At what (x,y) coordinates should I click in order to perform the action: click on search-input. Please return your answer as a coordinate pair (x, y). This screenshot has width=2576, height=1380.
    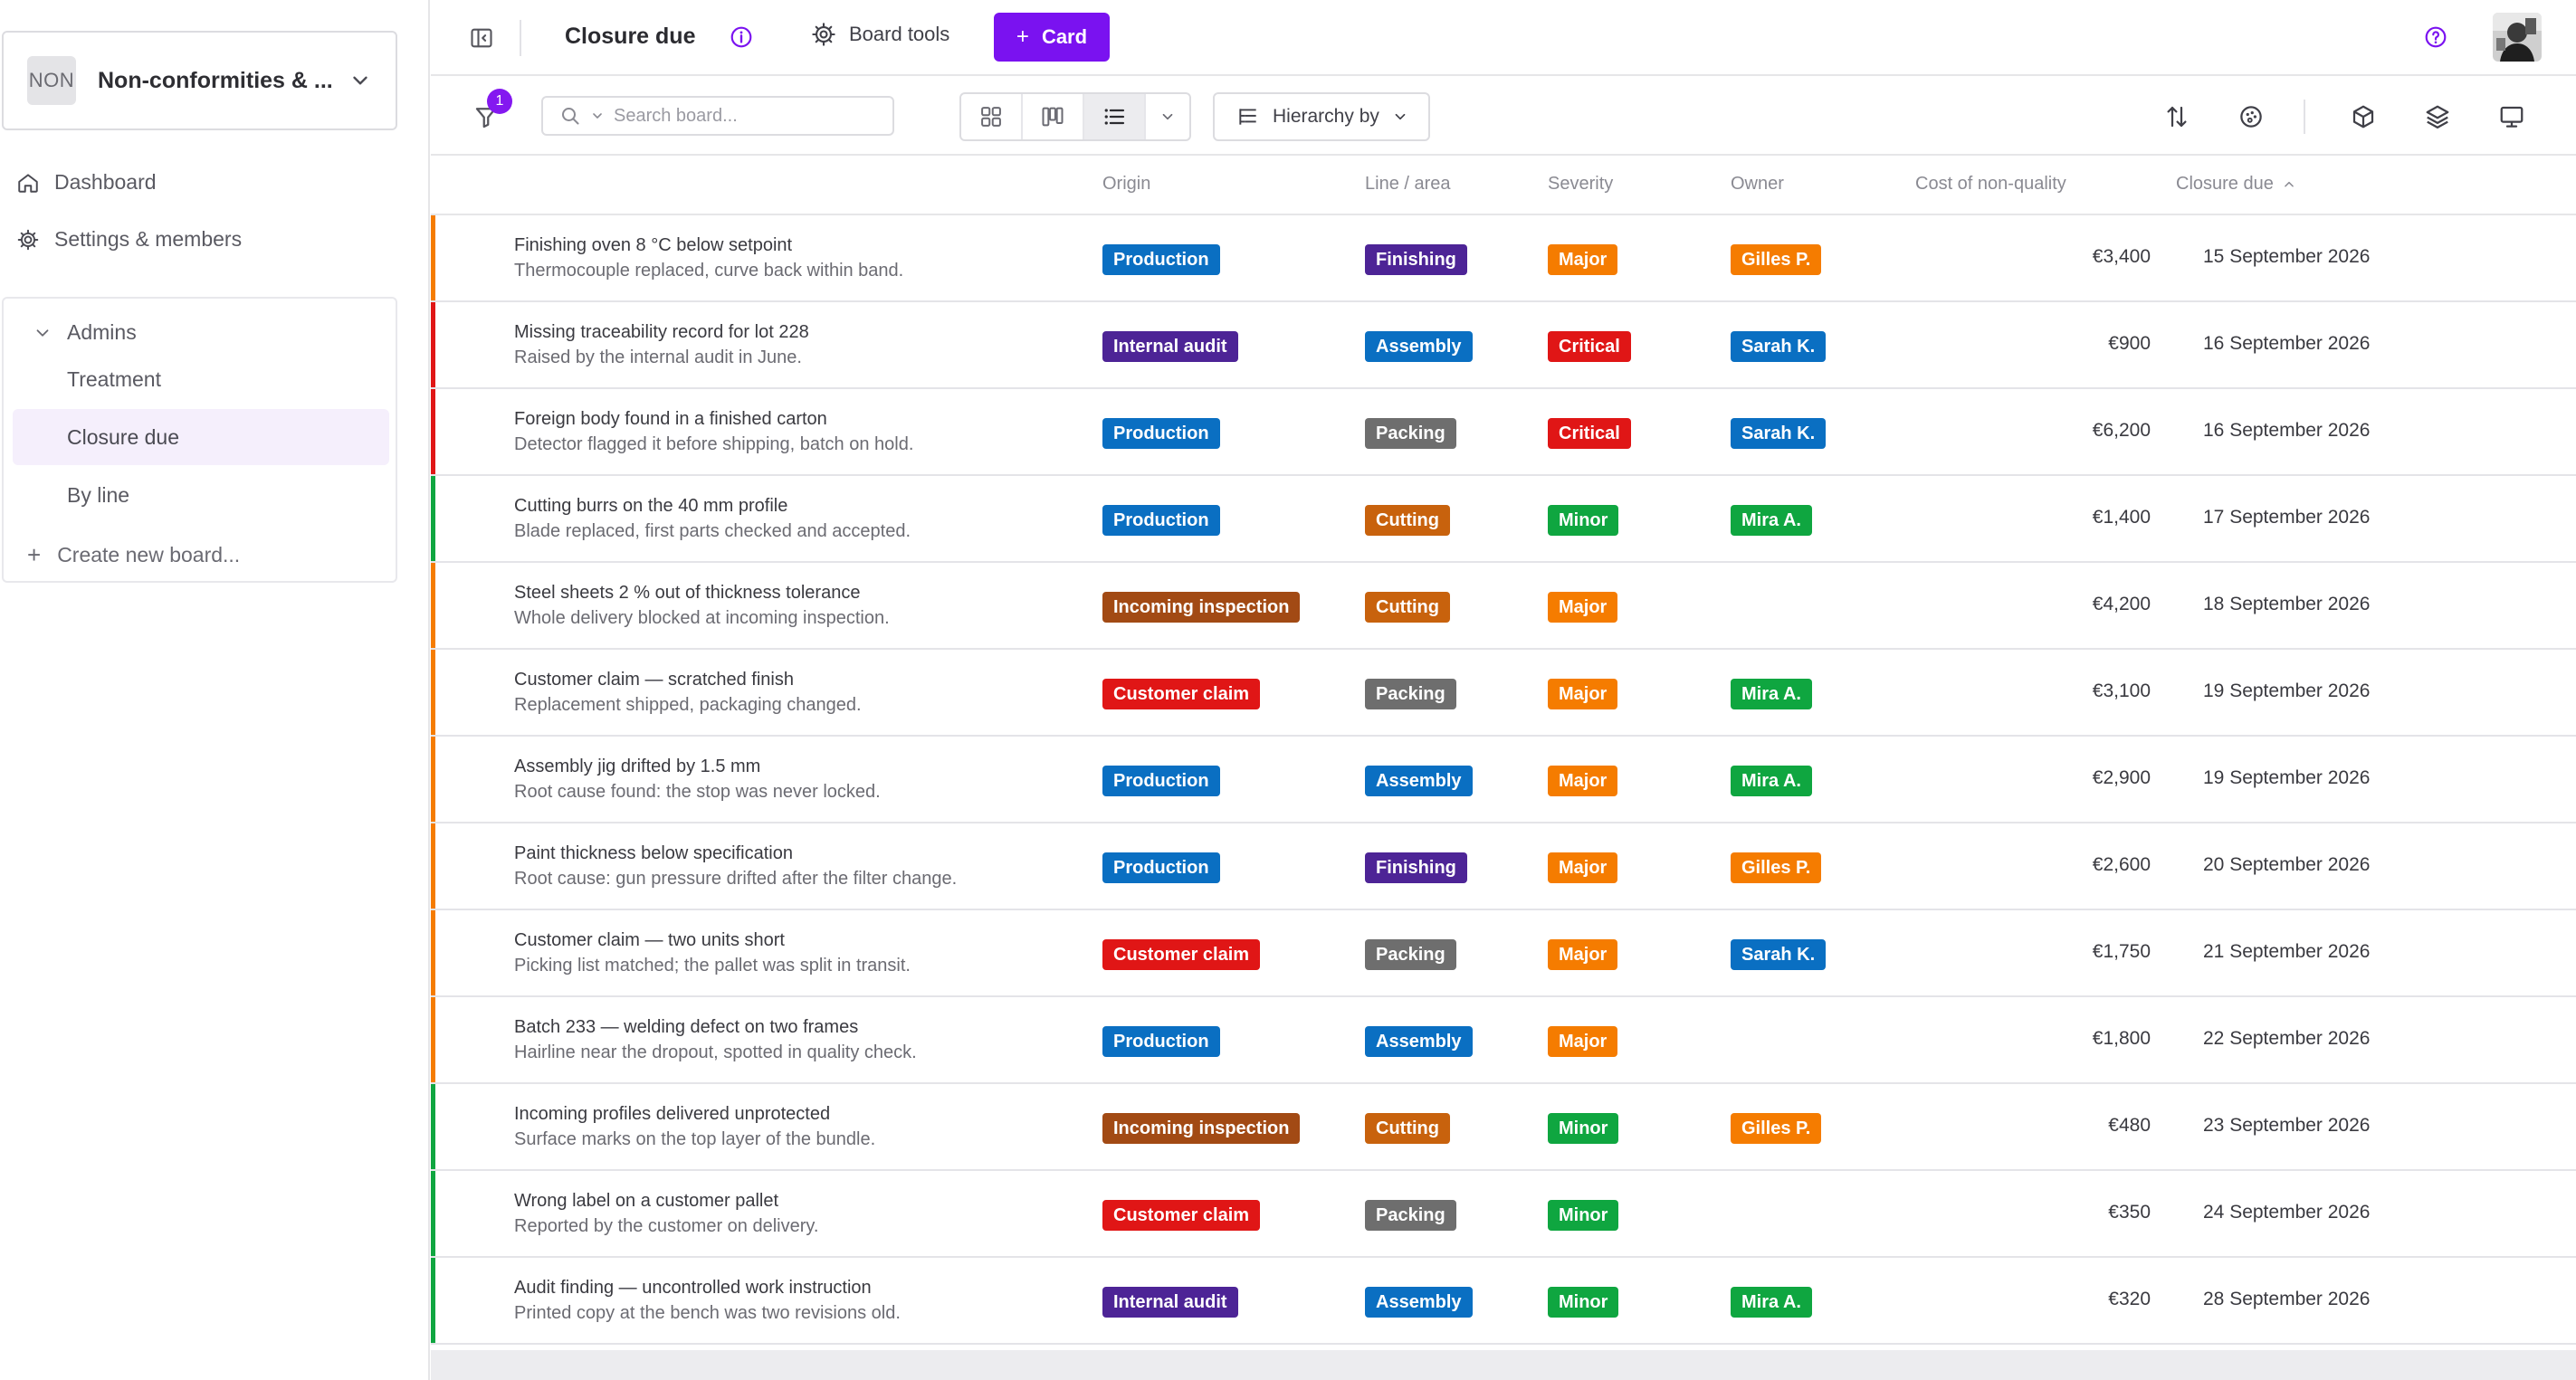
    Looking at the image, I should click on (732, 116).